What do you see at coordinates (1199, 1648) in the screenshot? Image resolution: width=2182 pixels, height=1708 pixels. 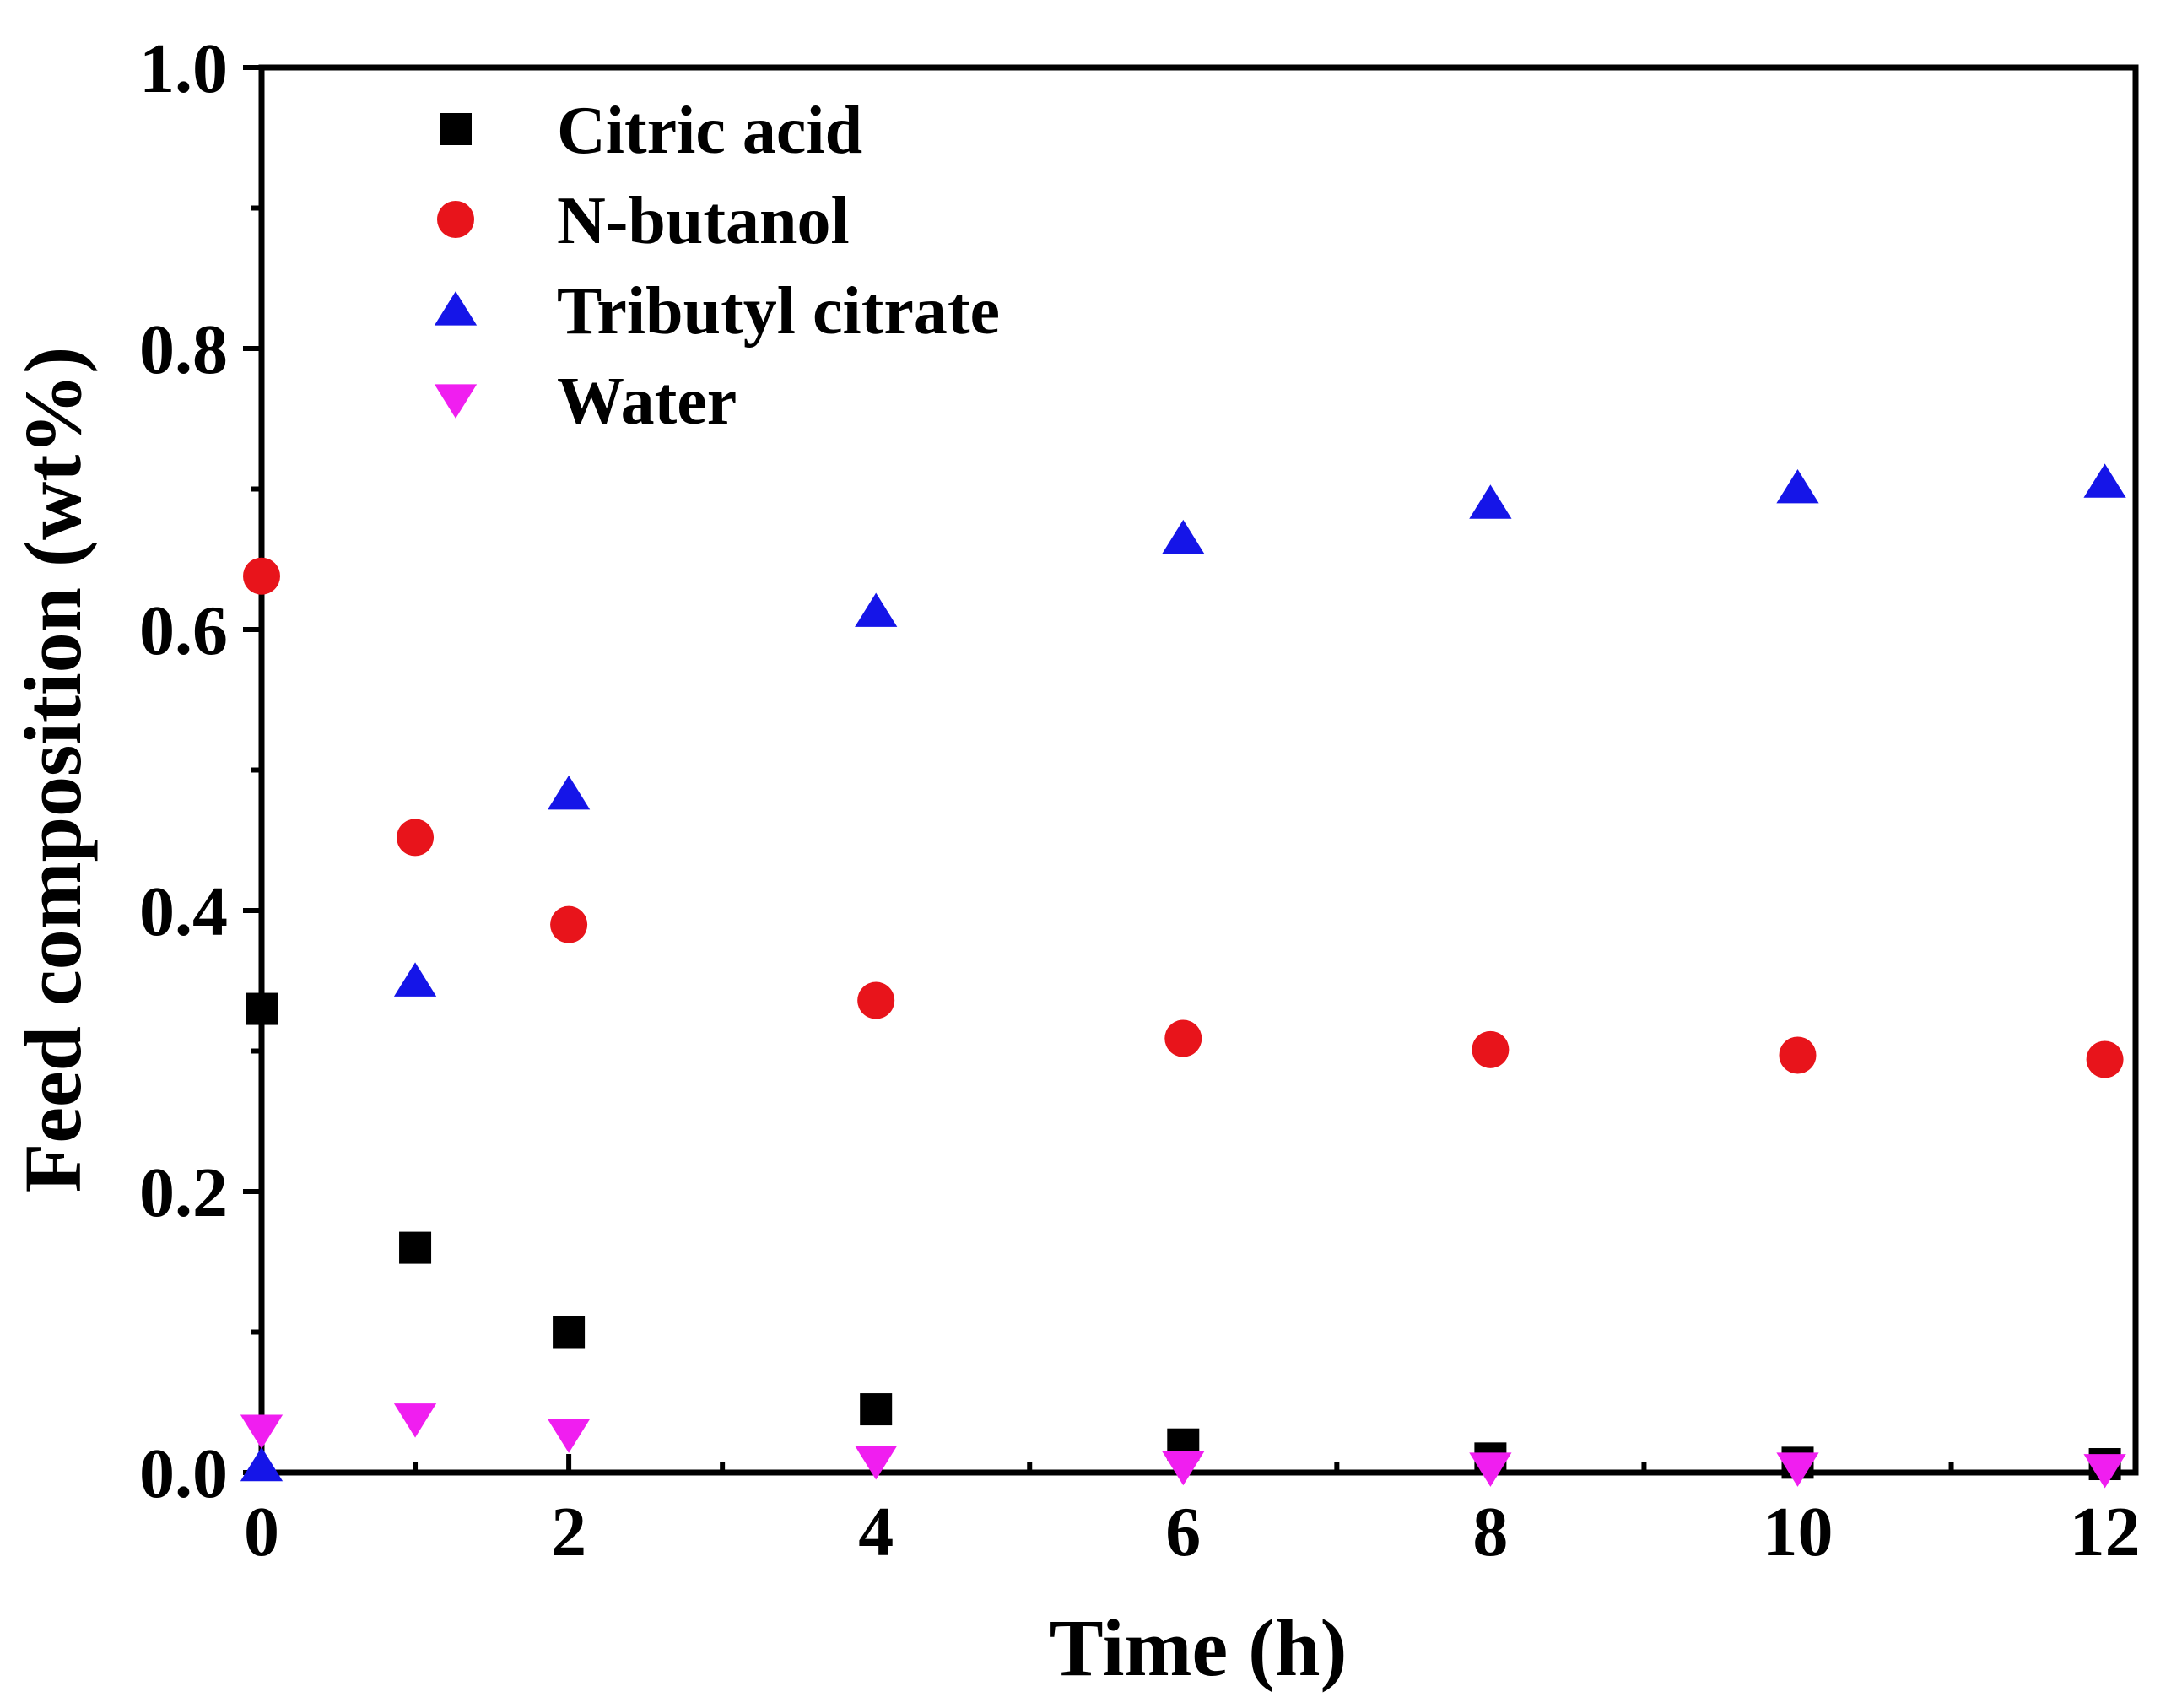 I see `x-axis-title: Time (h)` at bounding box center [1199, 1648].